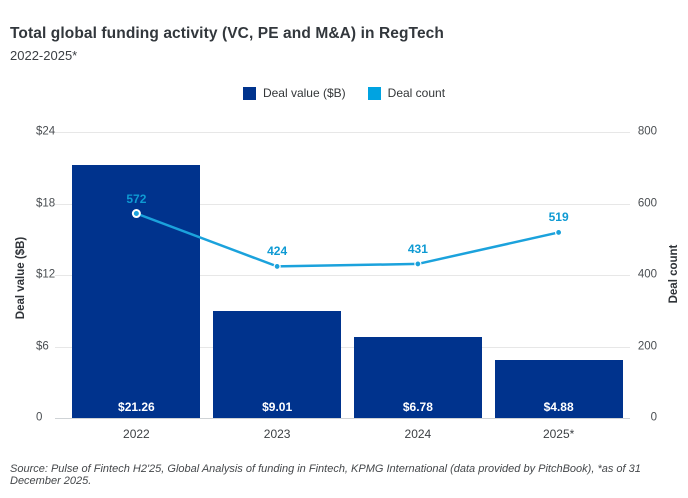  Describe the element at coordinates (39, 417) in the screenshot. I see `y-tick-label-left: 0` at that location.